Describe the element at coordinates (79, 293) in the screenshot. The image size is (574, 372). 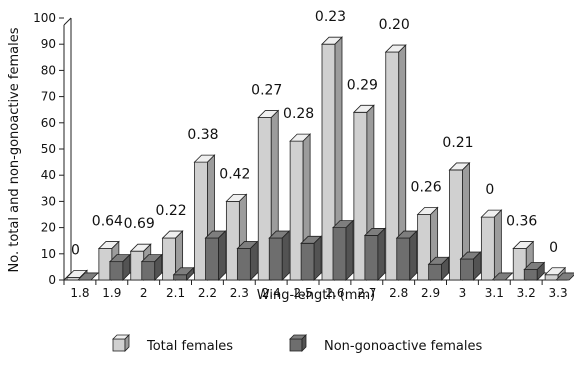
I see `x-tick-label: 1.8` at that location.